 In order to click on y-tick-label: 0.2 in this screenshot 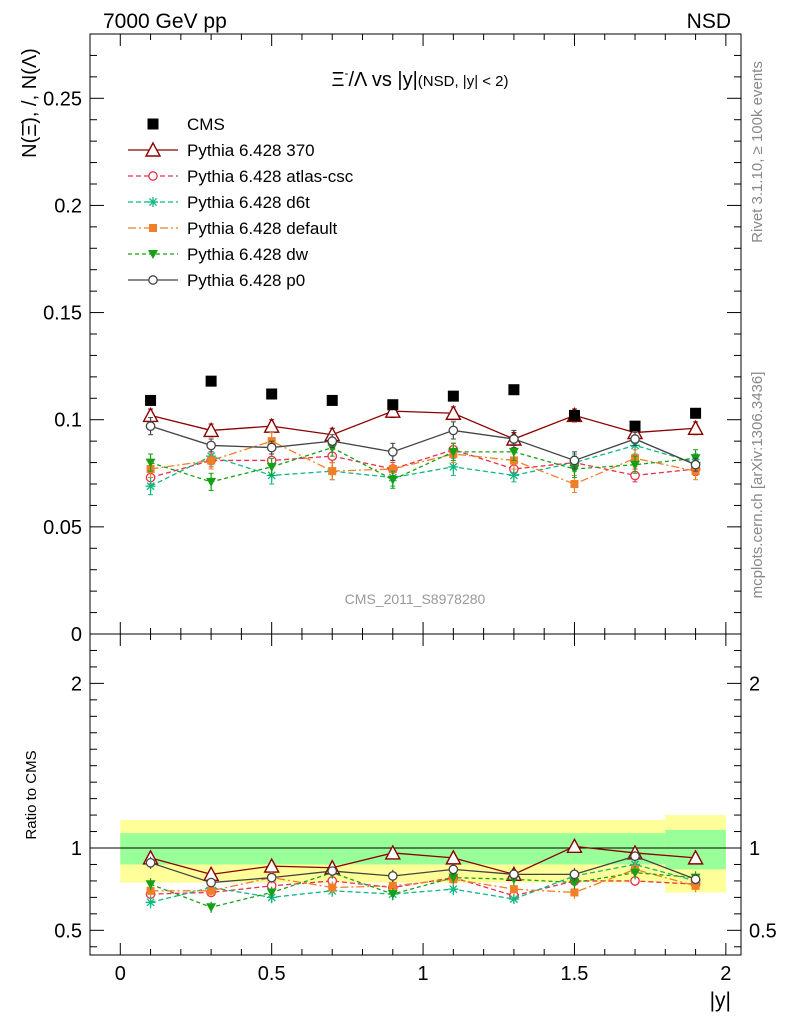, I will do `click(68, 206)`.